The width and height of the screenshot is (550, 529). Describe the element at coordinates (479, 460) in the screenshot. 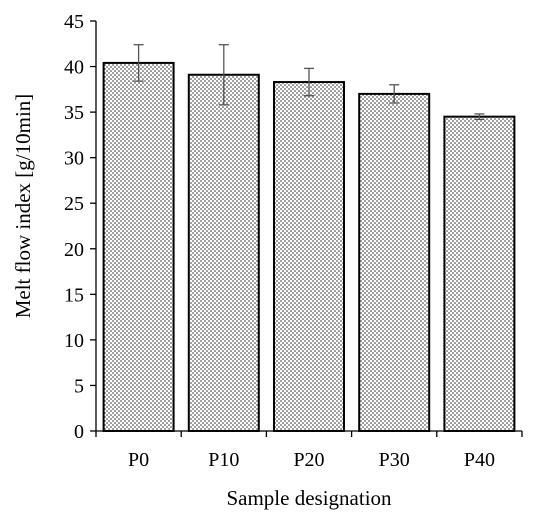

I see `x-tick-label-p40: P40` at that location.